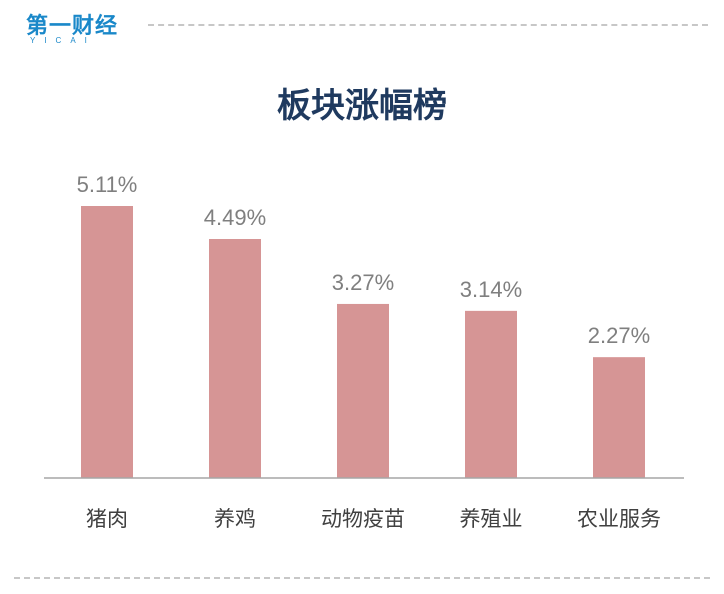 Image resolution: width=724 pixels, height=594 pixels. Describe the element at coordinates (235, 519) in the screenshot. I see `category-label-2: 养鸡` at that location.